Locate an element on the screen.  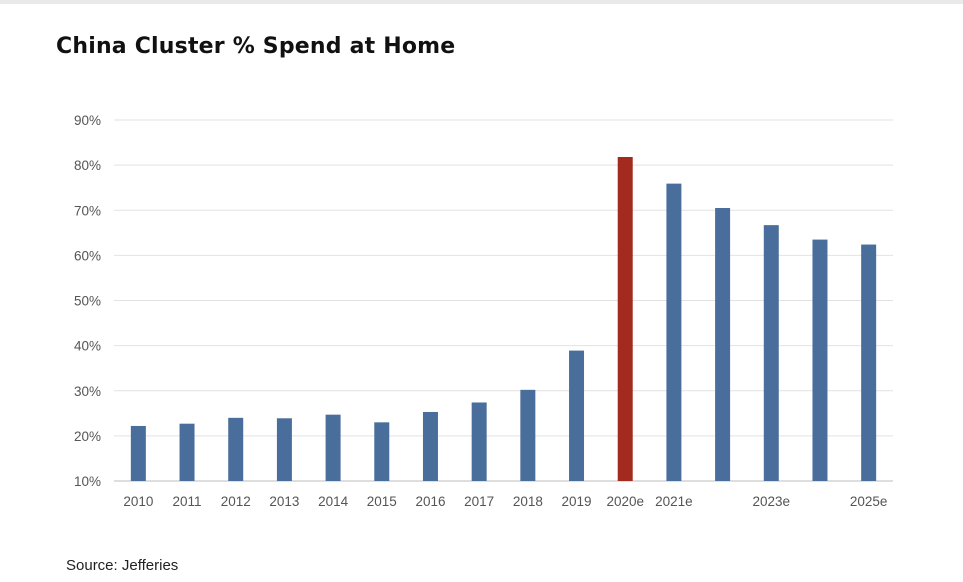
y-tick-label: 70% is located at coordinates (87, 210).